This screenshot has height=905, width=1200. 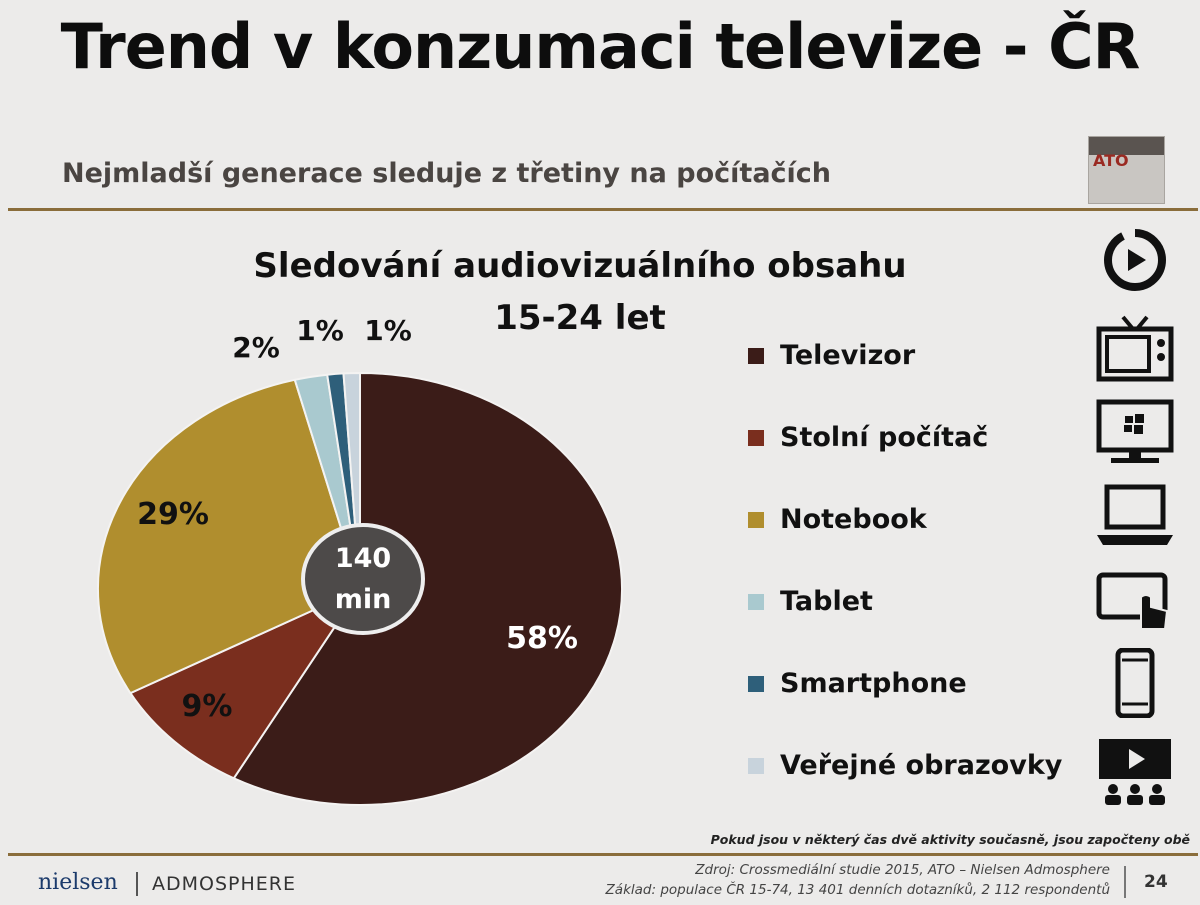 What do you see at coordinates (256, 347) in the screenshot?
I see `data-label-tablet: 2%` at bounding box center [256, 347].